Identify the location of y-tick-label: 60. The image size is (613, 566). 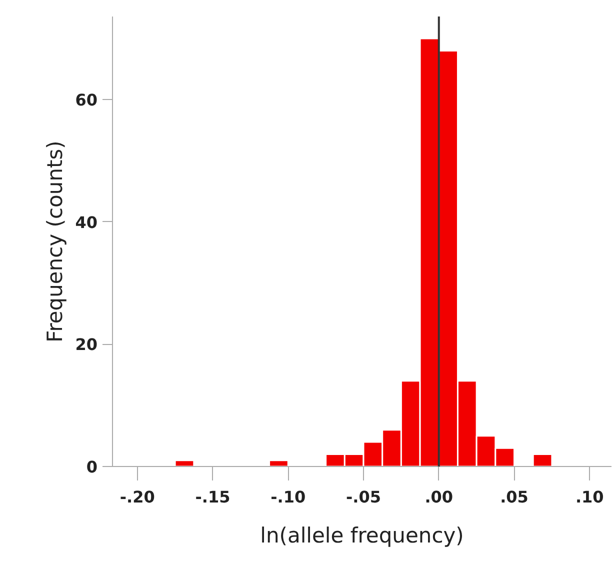
(86, 100).